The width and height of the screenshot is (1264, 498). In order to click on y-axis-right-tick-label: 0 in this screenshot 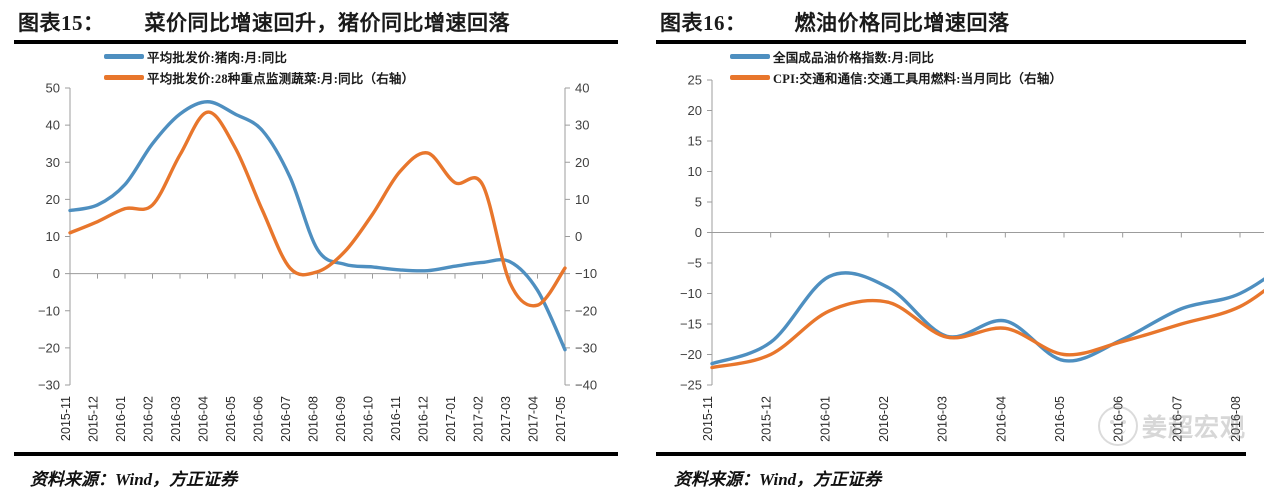, I will do `click(578, 236)`.